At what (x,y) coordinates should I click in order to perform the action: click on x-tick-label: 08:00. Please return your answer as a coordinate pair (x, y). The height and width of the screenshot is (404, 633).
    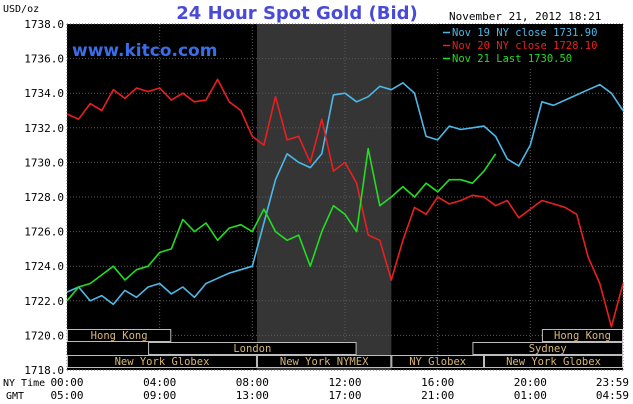
    Looking at the image, I should click on (252, 382).